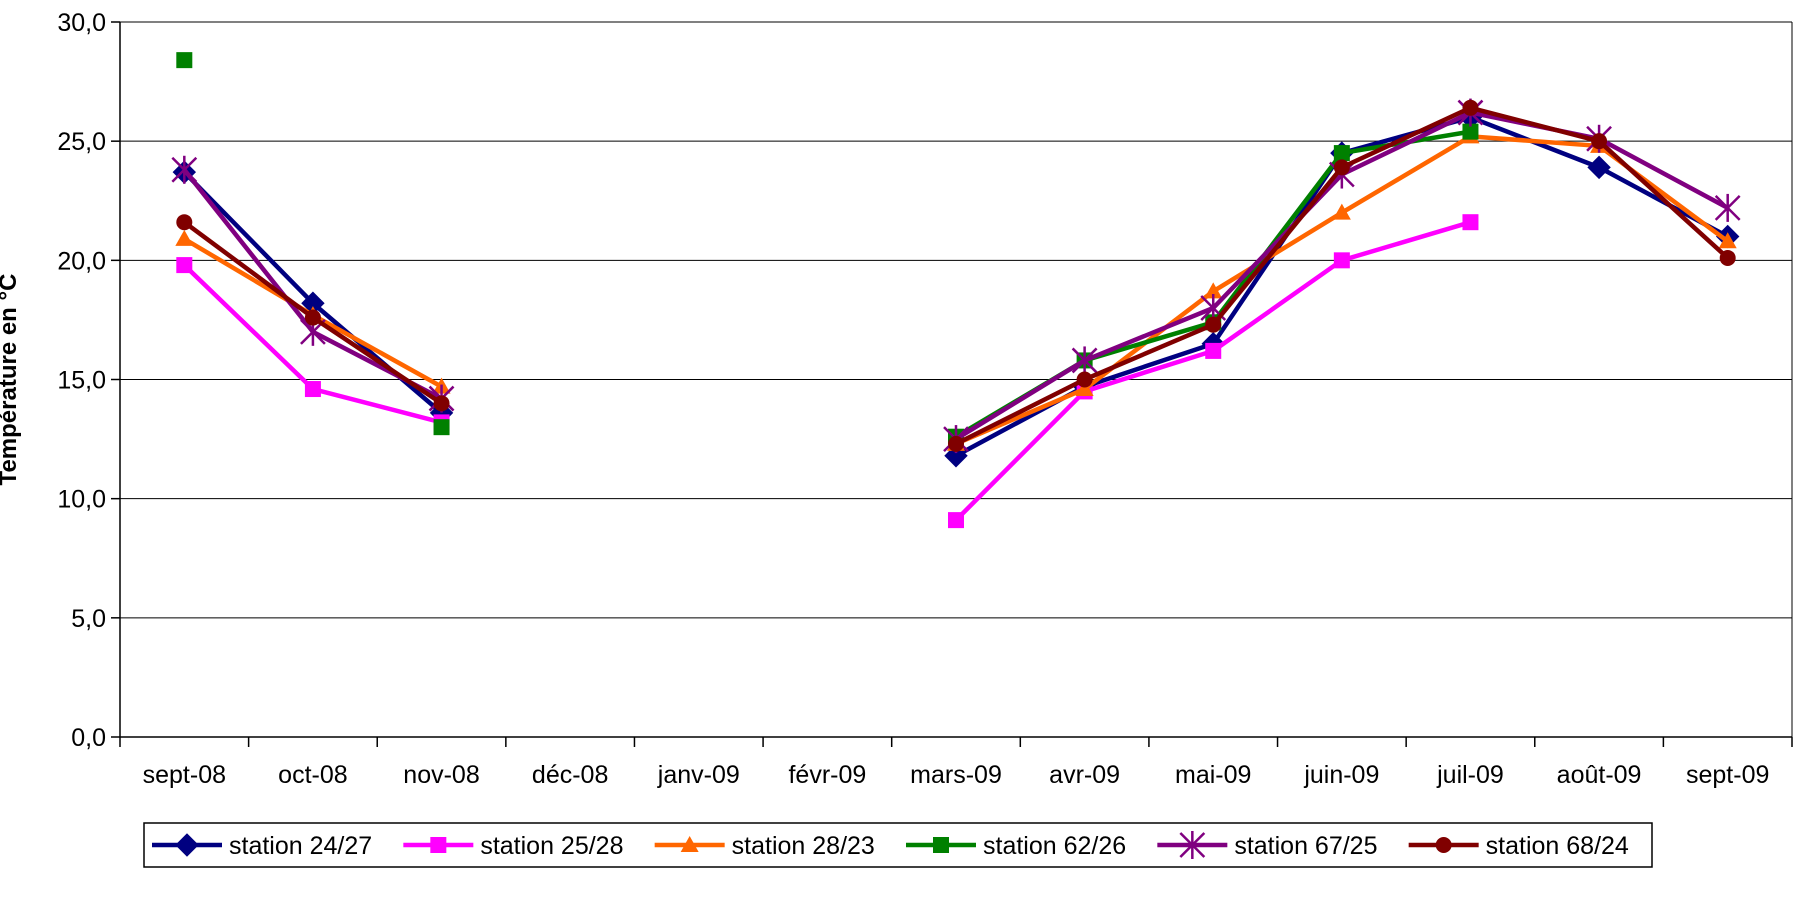 The image size is (1800, 897). I want to click on legend-entry: station 25/28, so click(513, 846).